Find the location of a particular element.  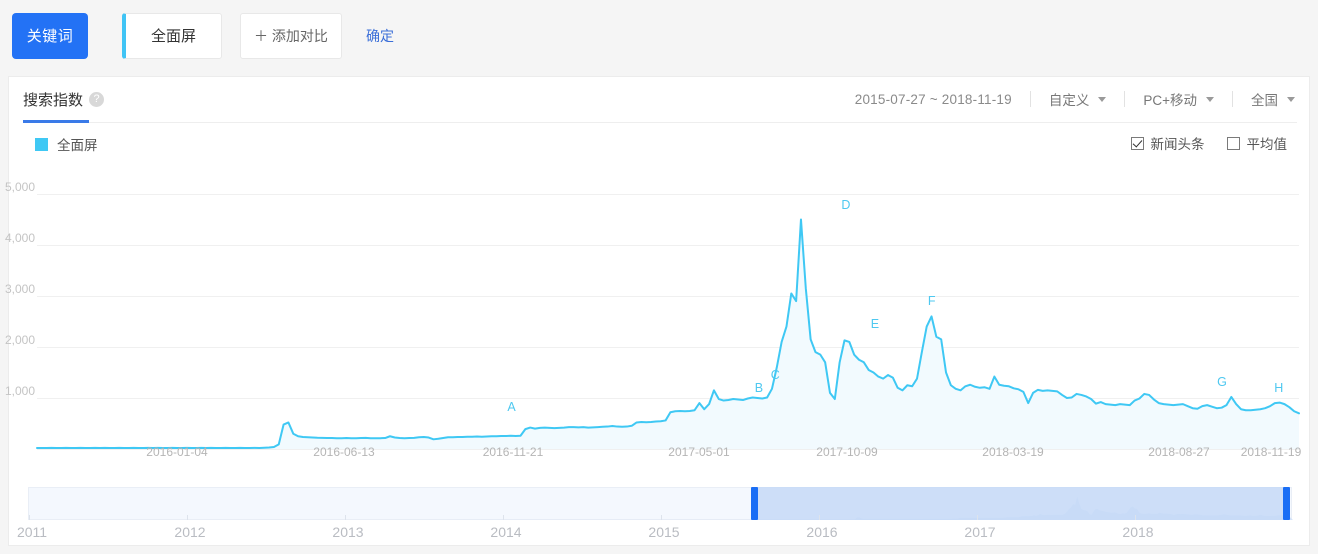

device-select: PC+移动 is located at coordinates (1178, 99).